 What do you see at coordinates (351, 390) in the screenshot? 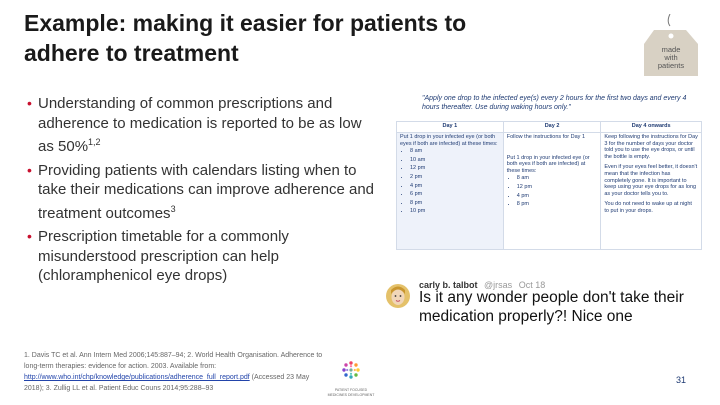
I see `logo-line-1: PATIENT FOCUSED` at bounding box center [351, 390].